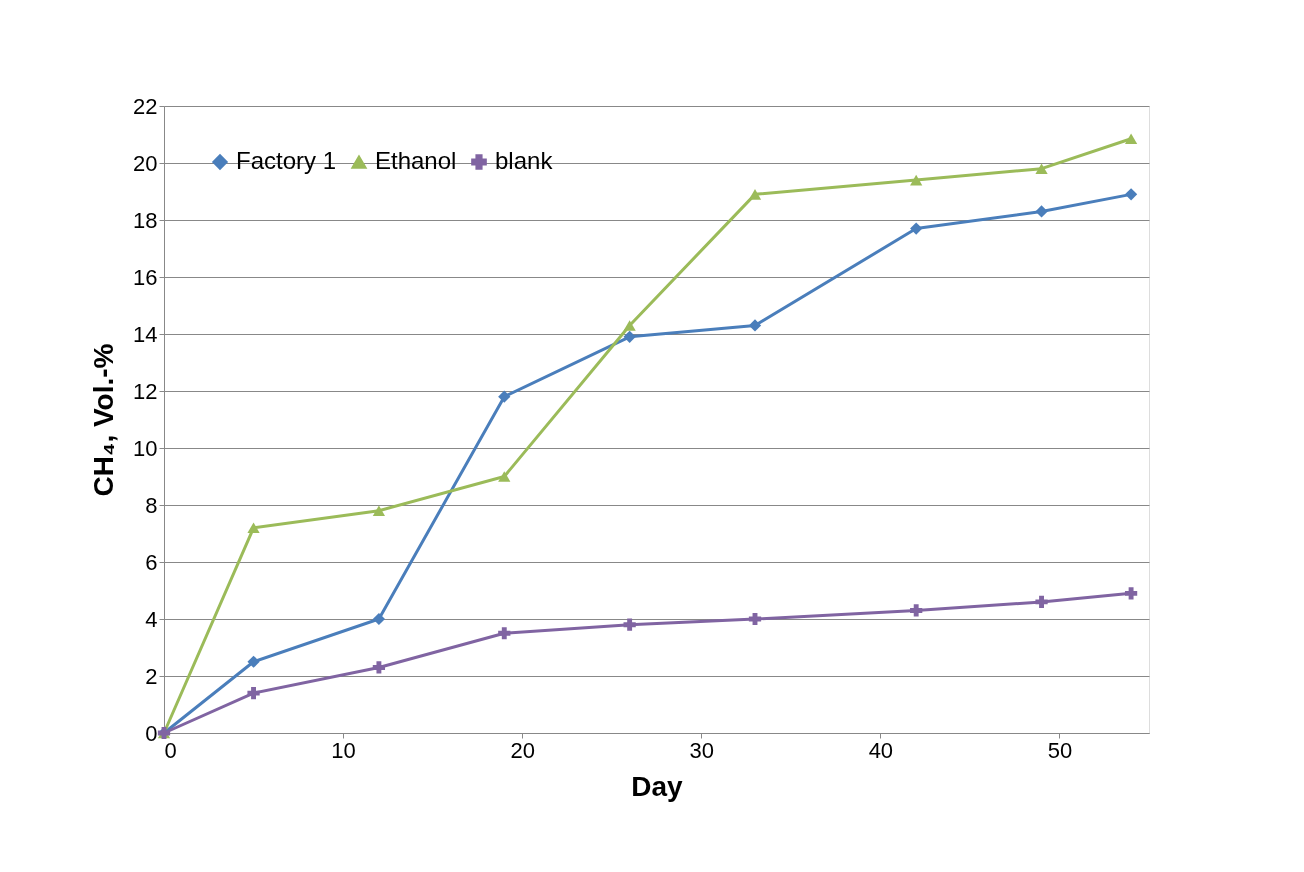 The image size is (1304, 872). I want to click on x-tick-label: 30, so click(702, 750).